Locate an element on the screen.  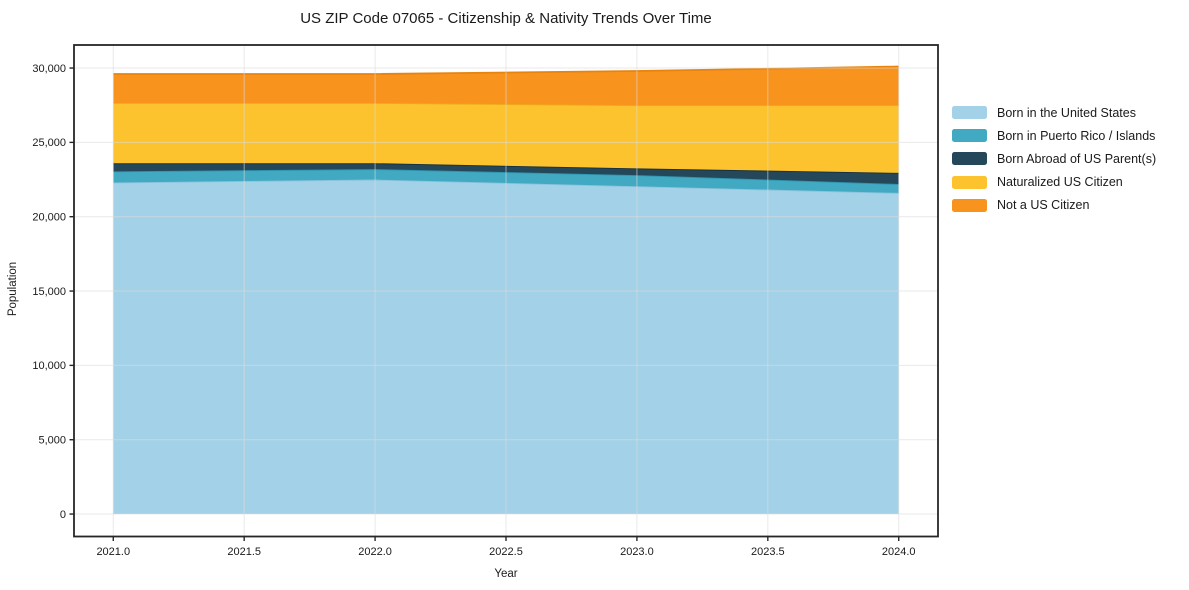
legend-label: Born in Puerto Rico / Islands is located at coordinates (1076, 135).